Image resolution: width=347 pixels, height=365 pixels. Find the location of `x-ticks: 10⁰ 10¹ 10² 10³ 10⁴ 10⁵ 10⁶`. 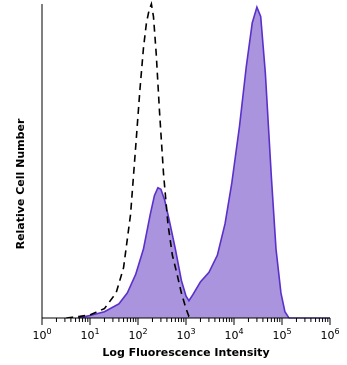

x-ticks: 10⁰ 10¹ 10² 10³ 10⁴ 10⁵ 10⁶ is located at coordinates (186, 330).